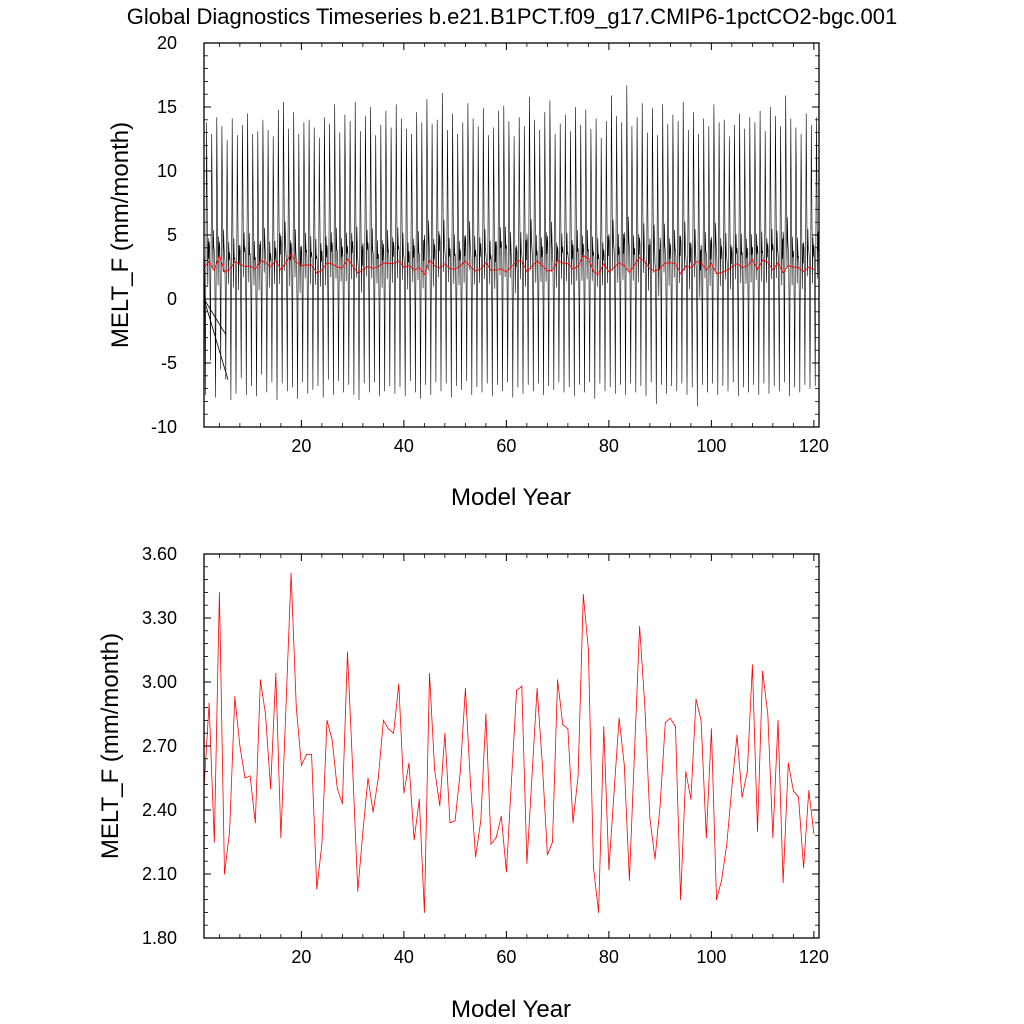  Describe the element at coordinates (814, 446) in the screenshot. I see `x-tick-label: 120` at that location.